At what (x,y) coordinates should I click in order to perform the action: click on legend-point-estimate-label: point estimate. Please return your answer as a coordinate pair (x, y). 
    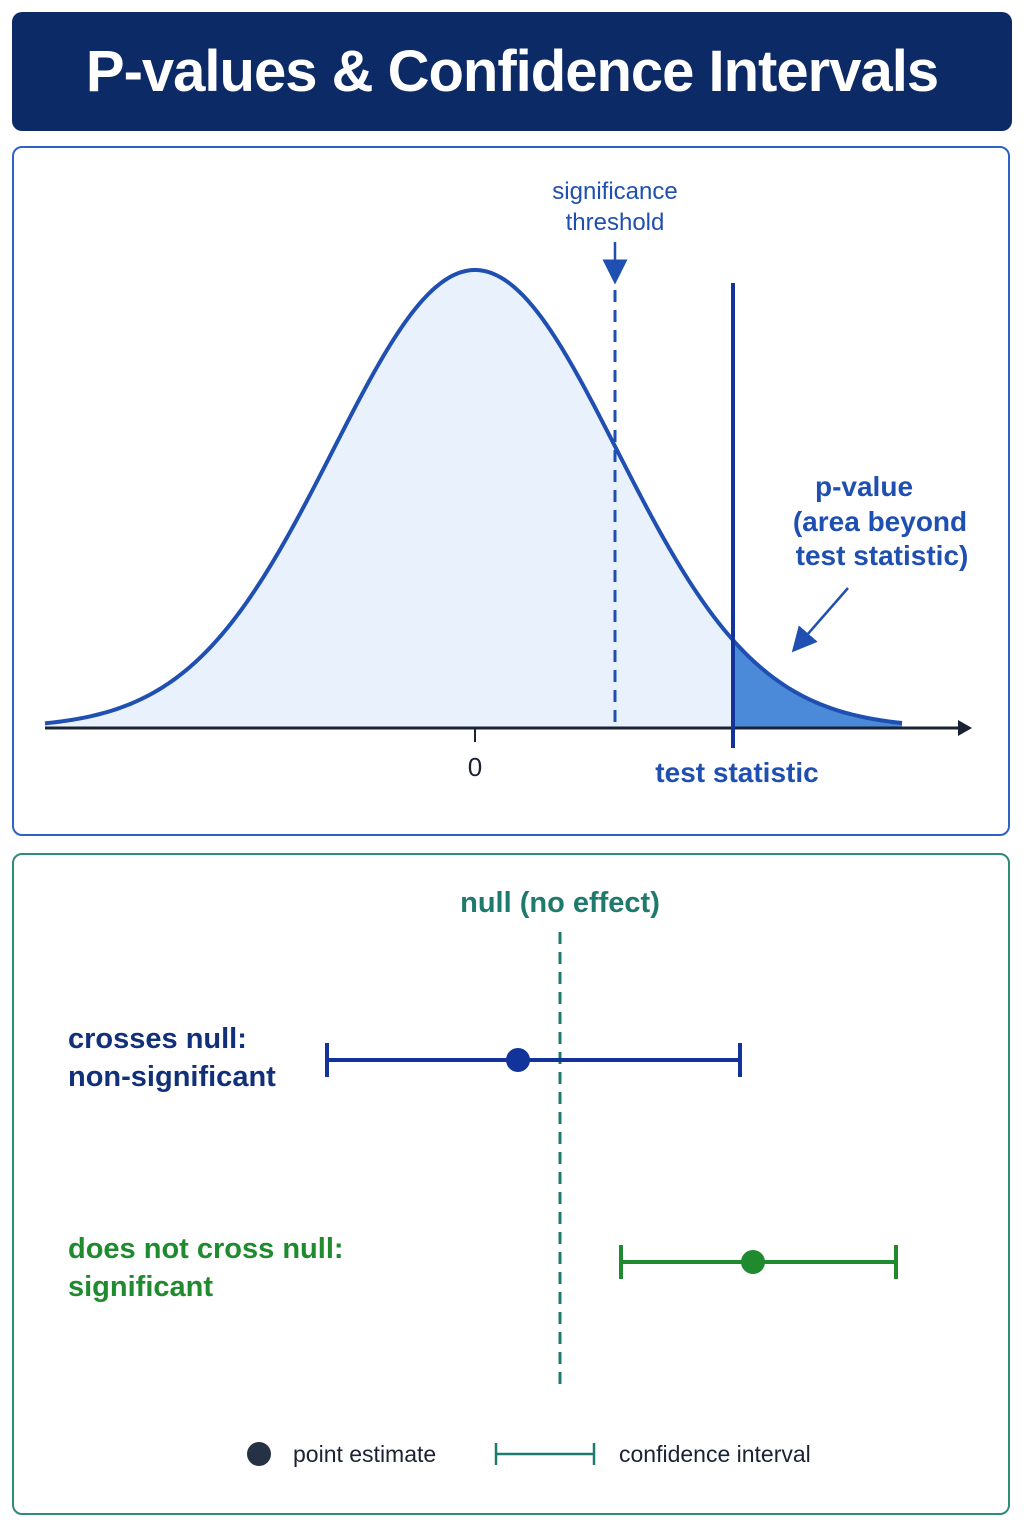
    Looking at the image, I should click on (364, 1454).